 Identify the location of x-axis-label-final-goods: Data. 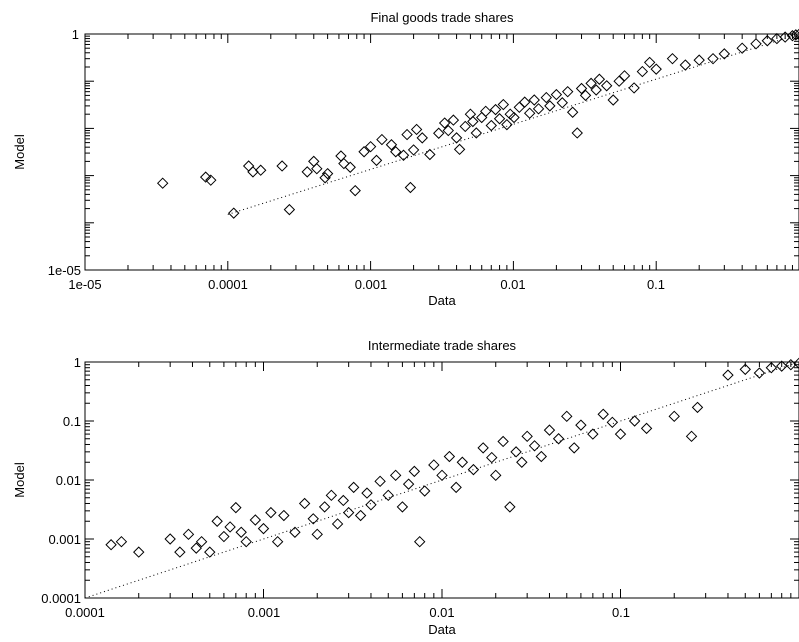
(442, 300).